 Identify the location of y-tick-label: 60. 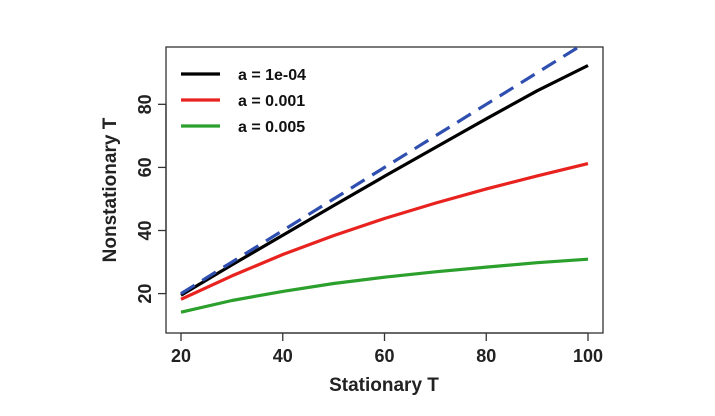
(145, 167).